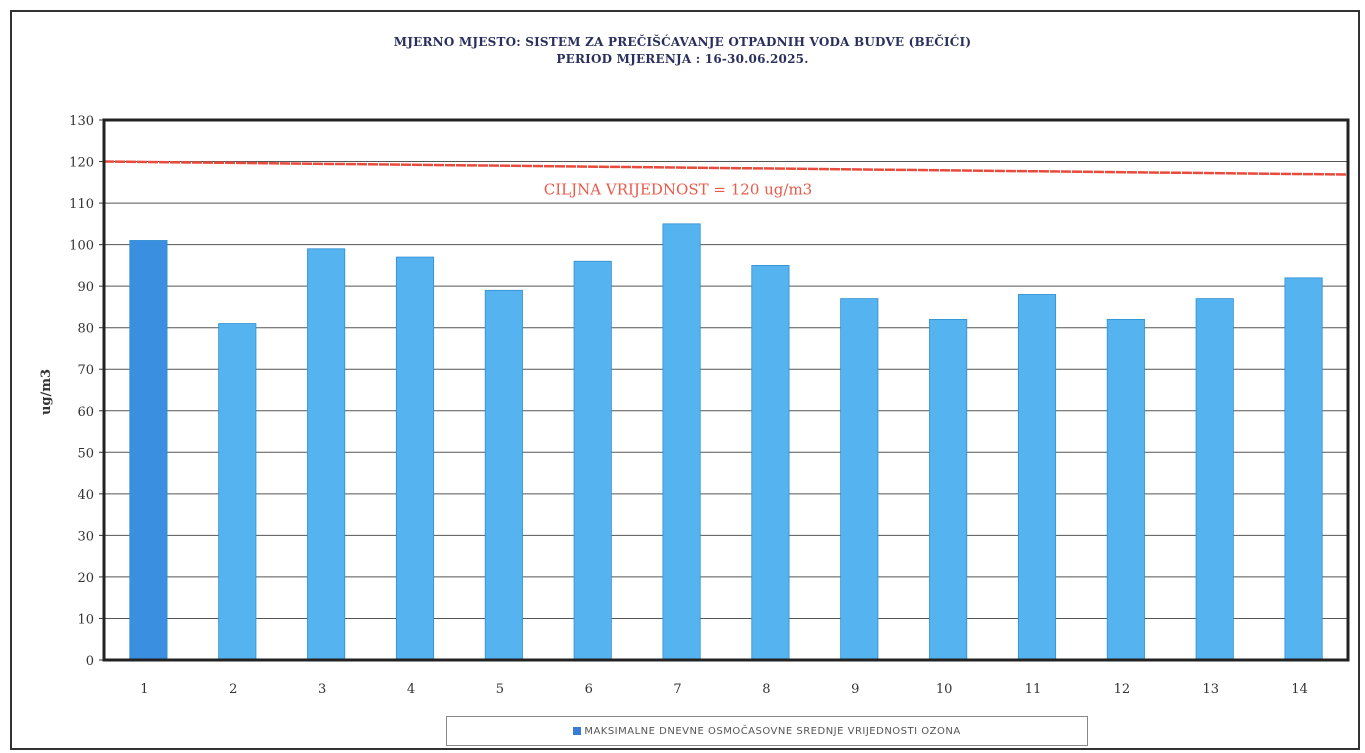 Image resolution: width=1365 pixels, height=753 pixels. I want to click on x-tick-label: 13, so click(1210, 689).